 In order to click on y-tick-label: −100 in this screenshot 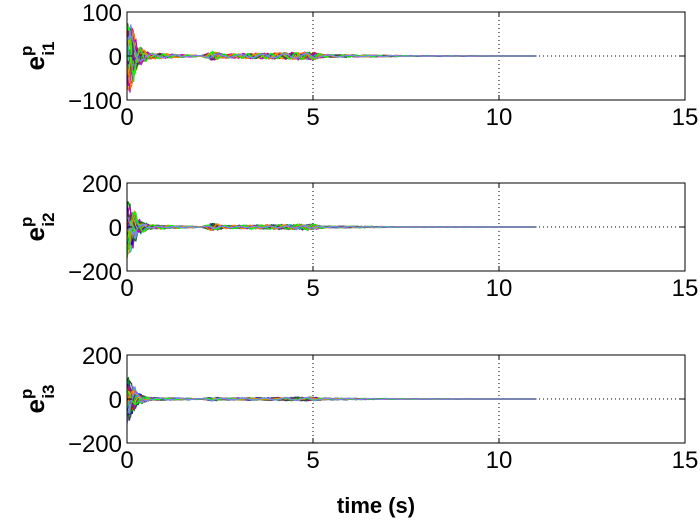, I will do `click(95, 101)`.